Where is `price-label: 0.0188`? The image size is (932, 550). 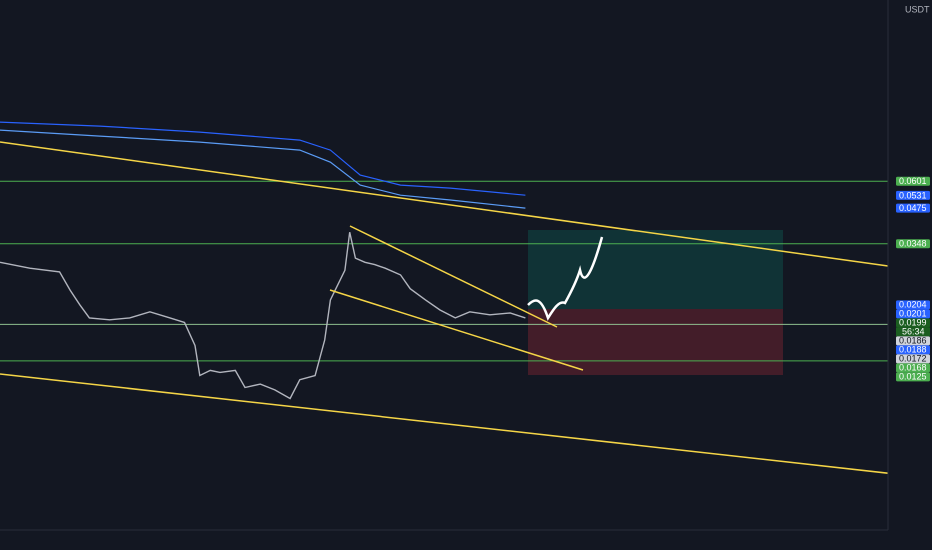
price-label: 0.0188 is located at coordinates (913, 350).